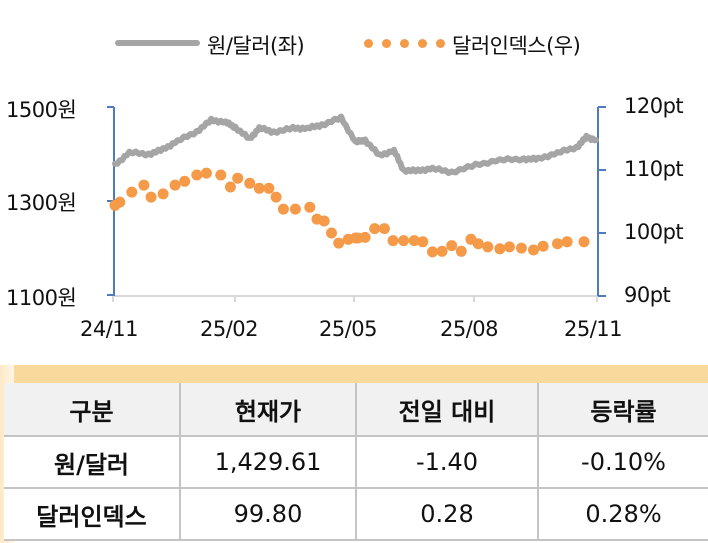 The height and width of the screenshot is (543, 708). What do you see at coordinates (41, 298) in the screenshot?
I see `left-axis-tick-label: 1100원` at bounding box center [41, 298].